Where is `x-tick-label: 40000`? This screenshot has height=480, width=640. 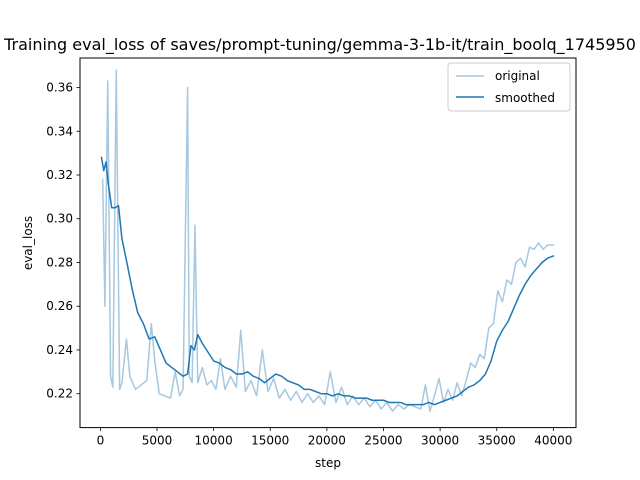 x-tick-label: 40000 is located at coordinates (553, 441).